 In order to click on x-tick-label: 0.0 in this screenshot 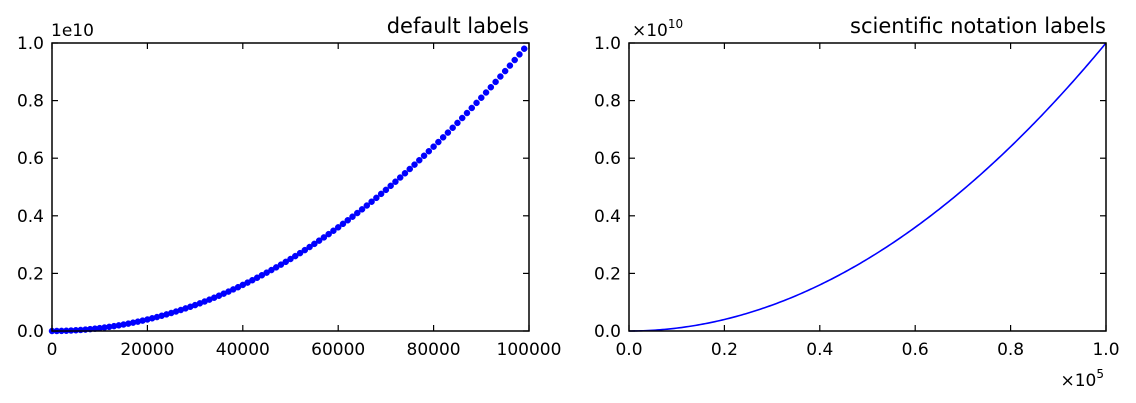, I will do `click(628, 350)`.